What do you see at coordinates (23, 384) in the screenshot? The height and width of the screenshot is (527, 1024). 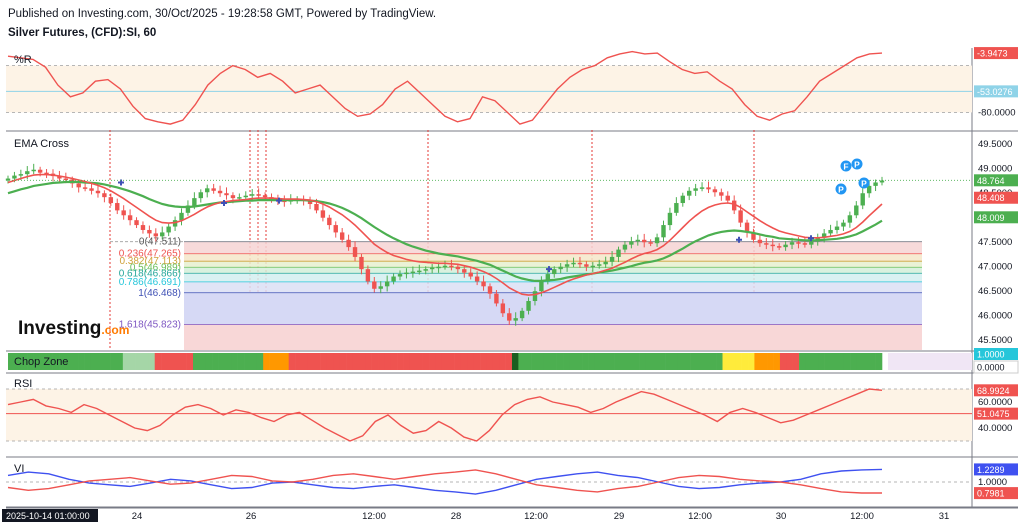 I see `rsi-panel-label: RSI` at bounding box center [23, 384].